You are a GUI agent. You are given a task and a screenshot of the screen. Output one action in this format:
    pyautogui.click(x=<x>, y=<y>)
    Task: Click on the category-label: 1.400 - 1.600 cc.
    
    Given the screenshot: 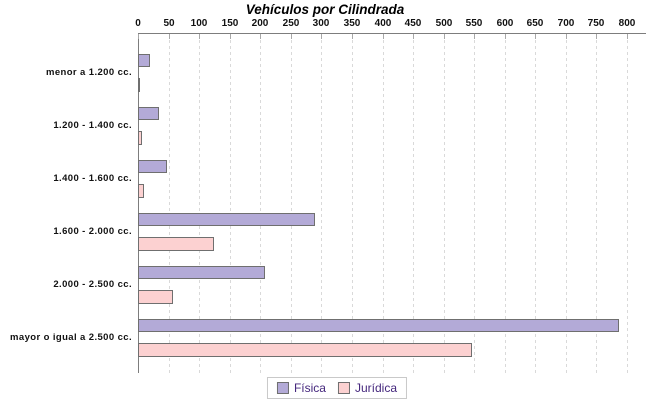 What is the action you would take?
    pyautogui.click(x=92, y=178)
    